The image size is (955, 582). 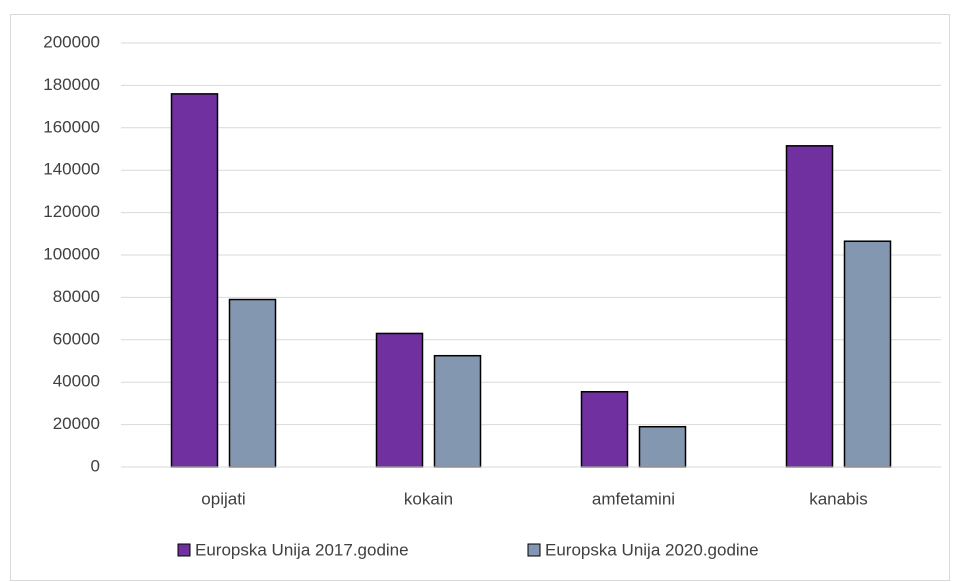 I want to click on y-tick-label: 60000, so click(x=76, y=338).